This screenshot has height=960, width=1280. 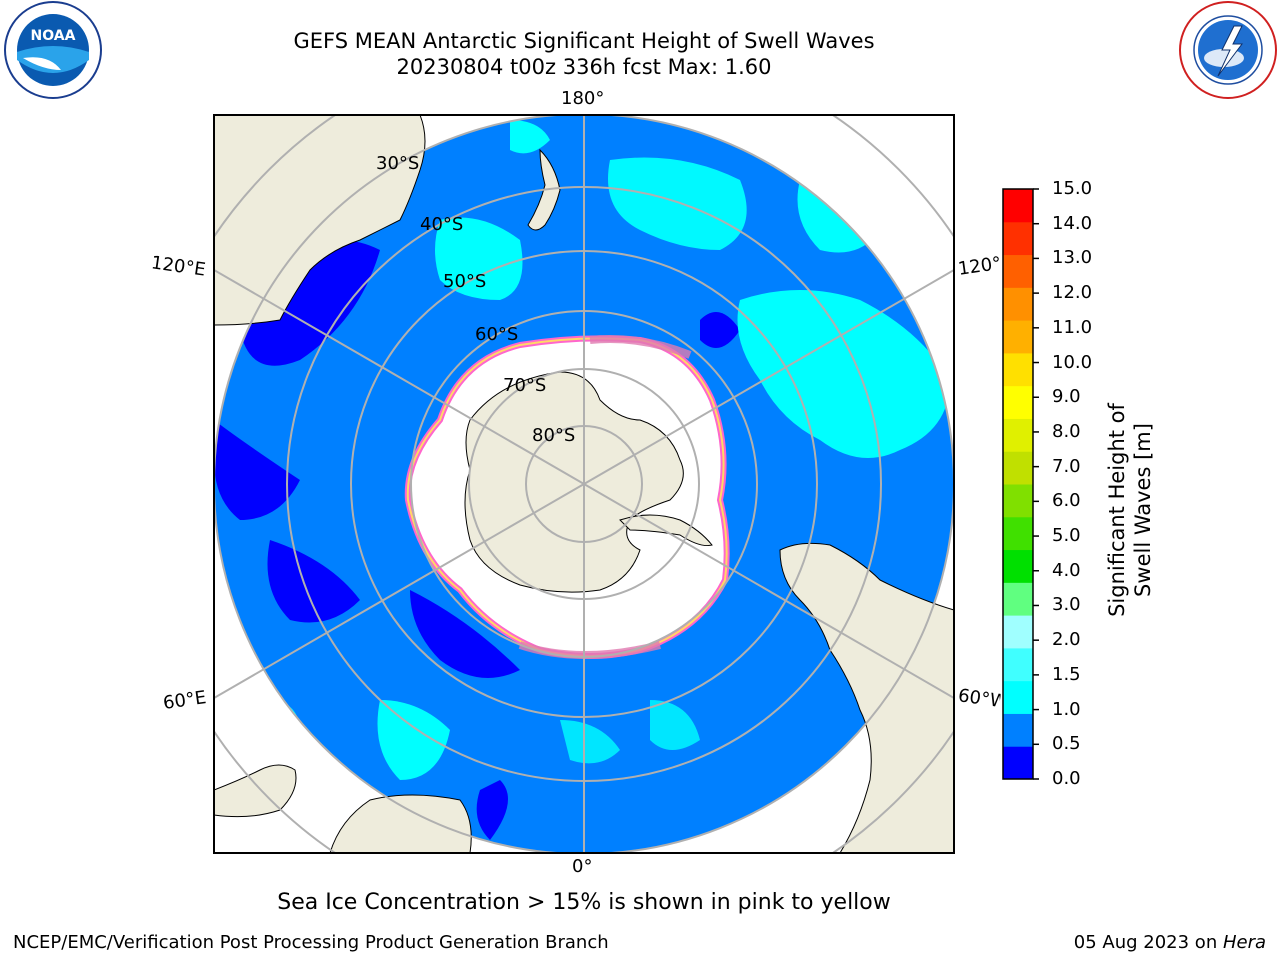 I want to click on lon-label-0: 0°, so click(x=582, y=866).